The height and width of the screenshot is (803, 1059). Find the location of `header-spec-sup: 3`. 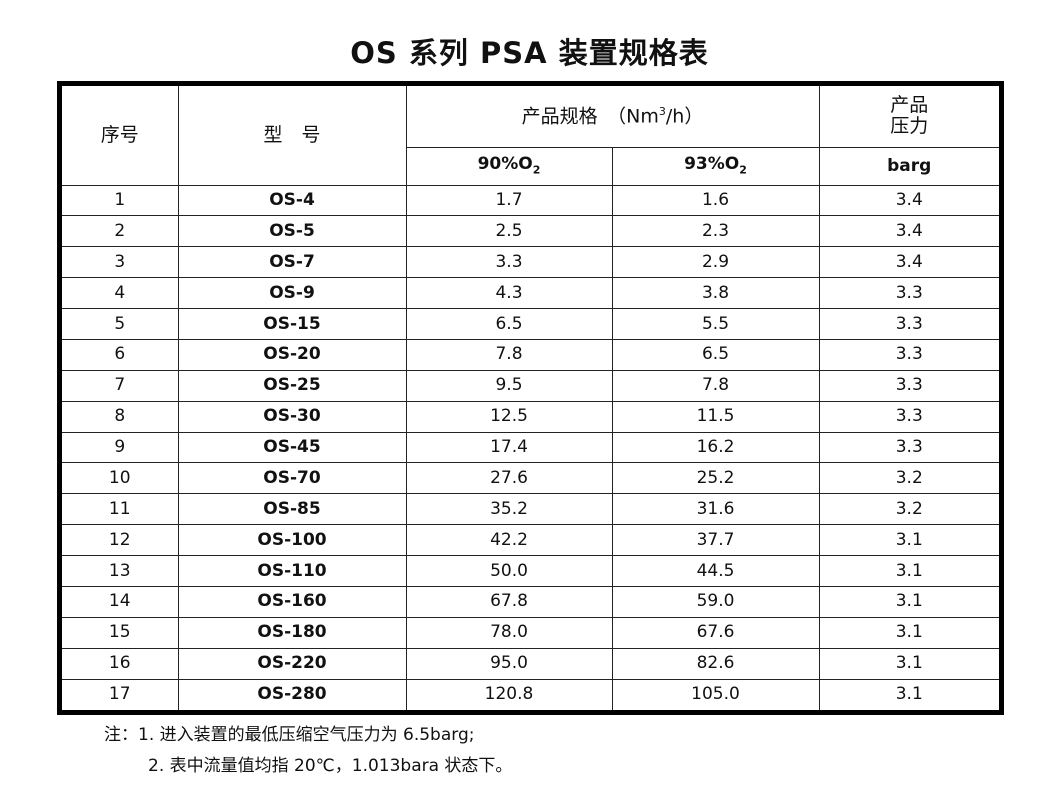

header-spec-sup: 3 is located at coordinates (662, 111).